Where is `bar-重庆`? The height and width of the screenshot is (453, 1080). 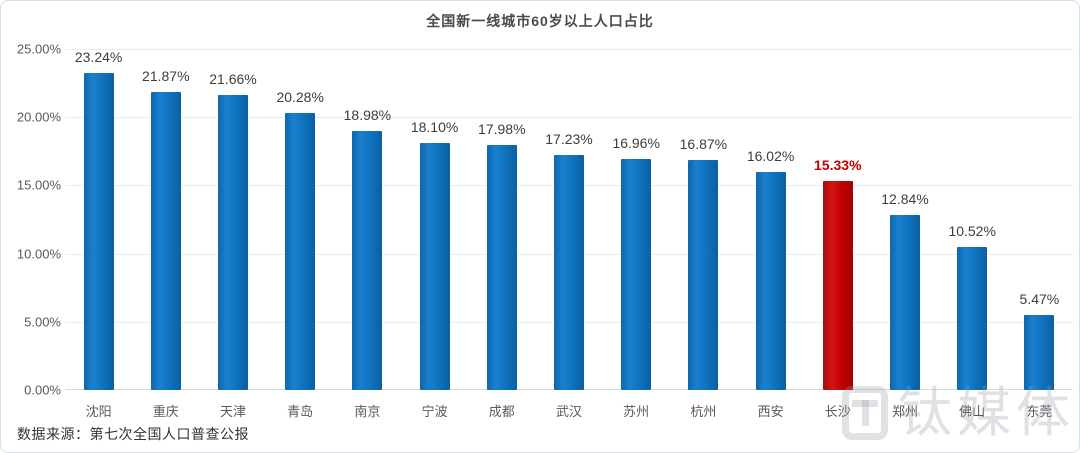
bar-重庆 is located at coordinates (165, 240).